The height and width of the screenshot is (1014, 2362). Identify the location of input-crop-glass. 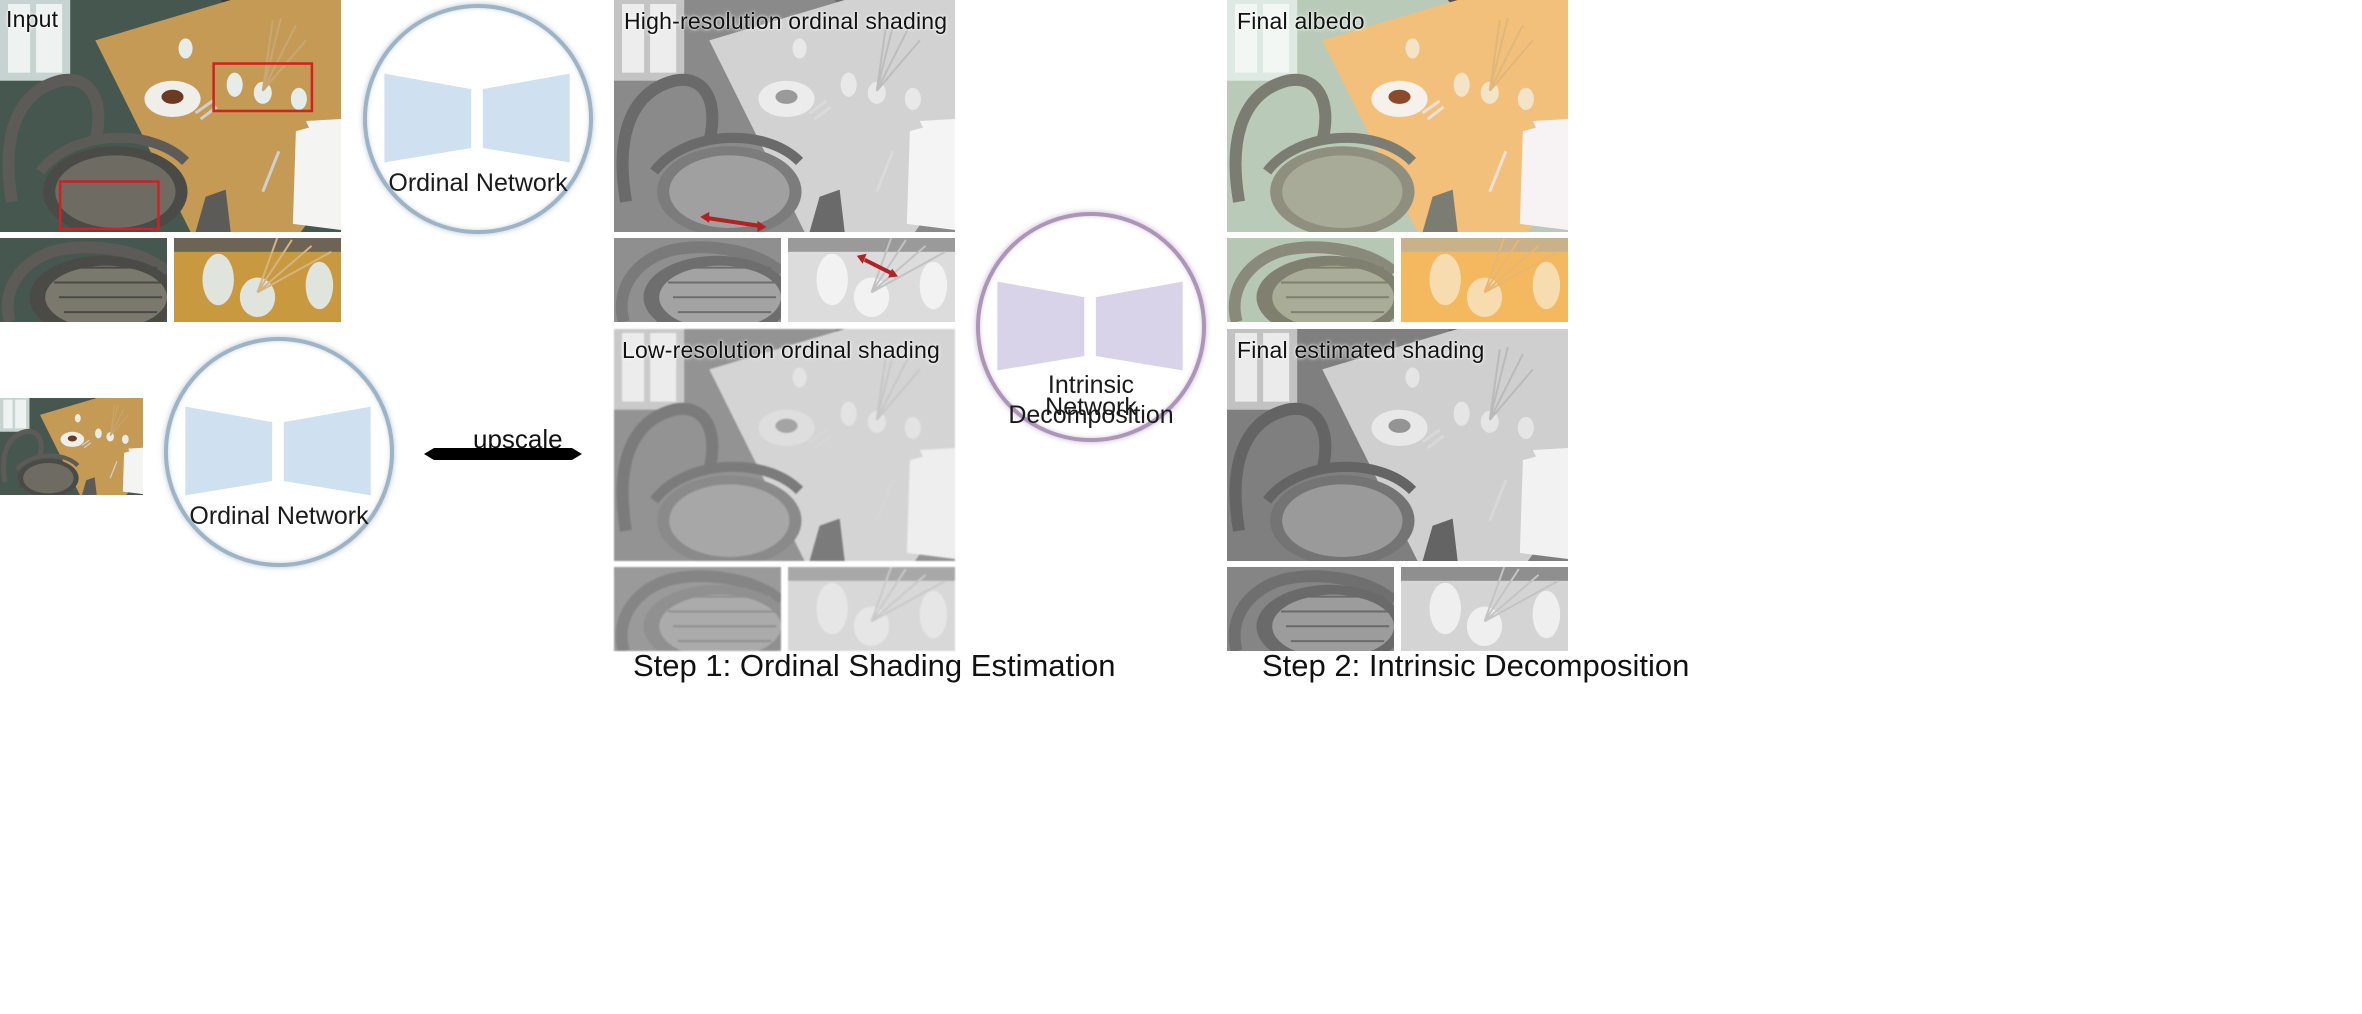
(257, 280).